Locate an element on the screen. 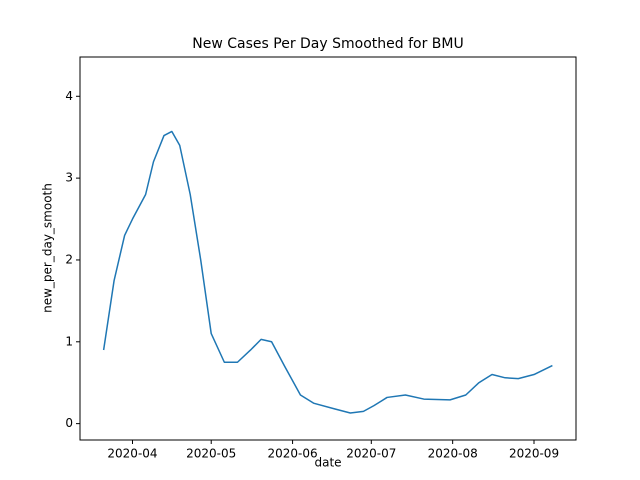 The height and width of the screenshot is (480, 640). x-tick-label: 2020-05 is located at coordinates (211, 454).